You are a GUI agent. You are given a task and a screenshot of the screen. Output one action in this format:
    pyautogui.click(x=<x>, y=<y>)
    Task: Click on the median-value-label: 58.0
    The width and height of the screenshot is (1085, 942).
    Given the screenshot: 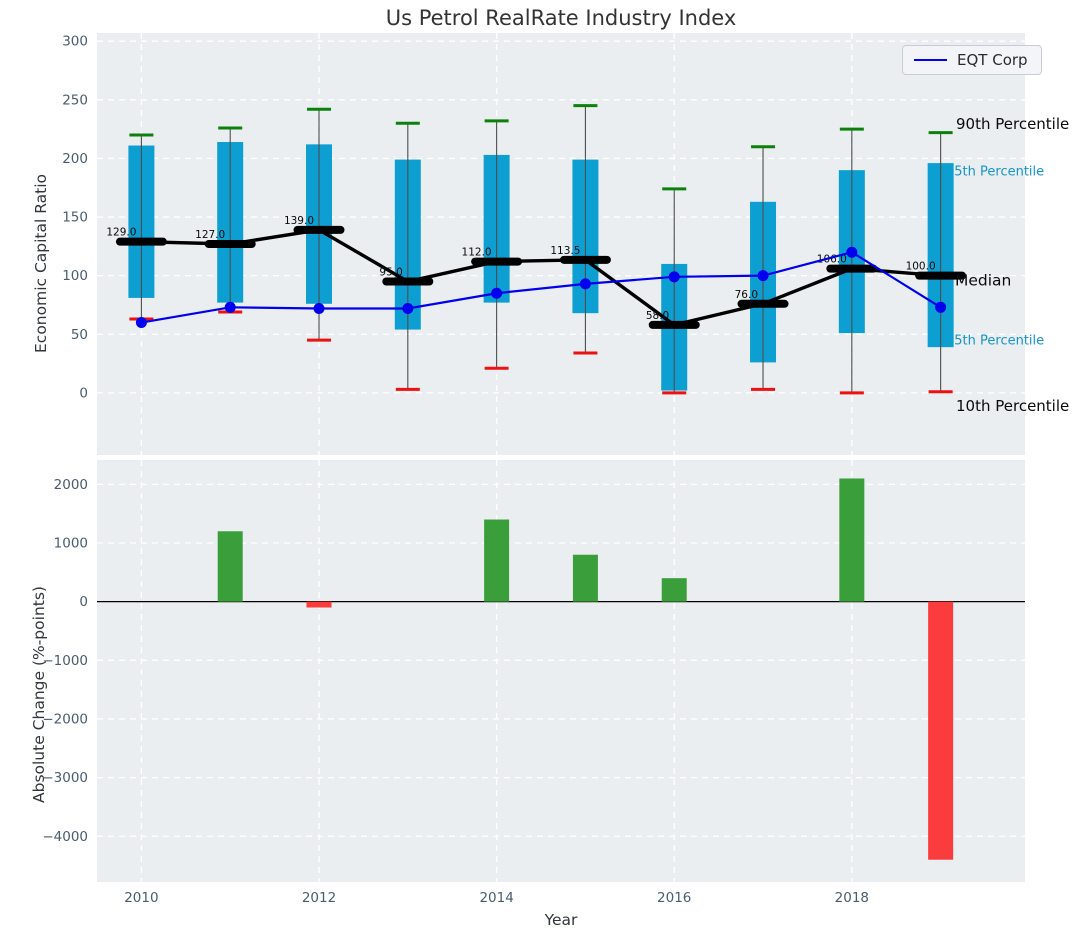 What is the action you would take?
    pyautogui.click(x=657, y=316)
    